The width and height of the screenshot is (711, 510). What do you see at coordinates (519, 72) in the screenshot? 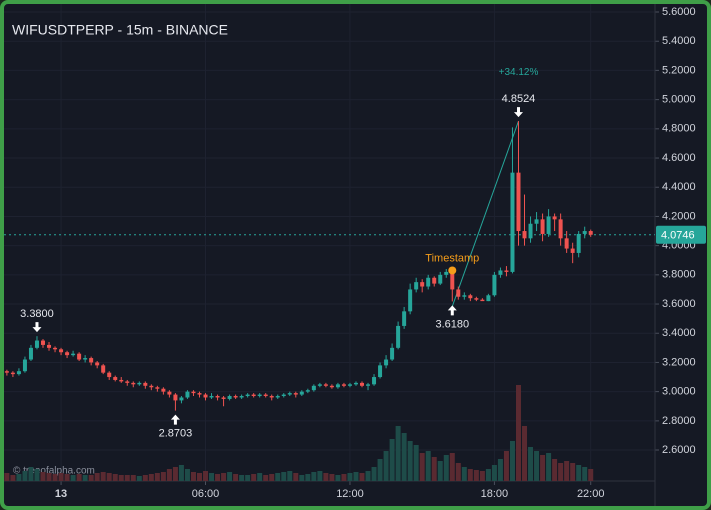
I see `change-label: +34.12%` at bounding box center [519, 72].